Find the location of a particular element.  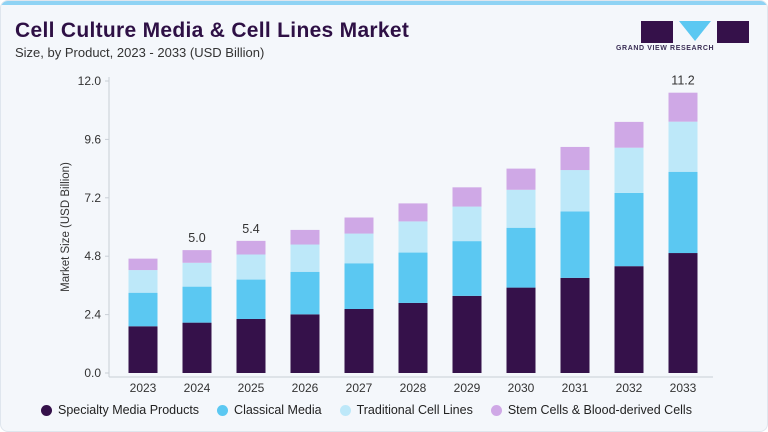

y-tick-label: 0.0 is located at coordinates (92, 373).